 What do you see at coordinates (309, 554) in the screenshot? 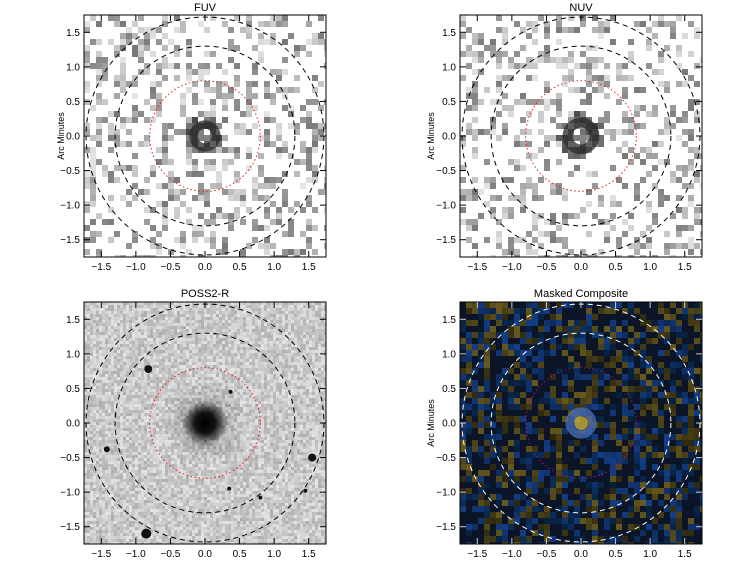
I see `x-tick-label-poss2r-6: 1.5` at bounding box center [309, 554].